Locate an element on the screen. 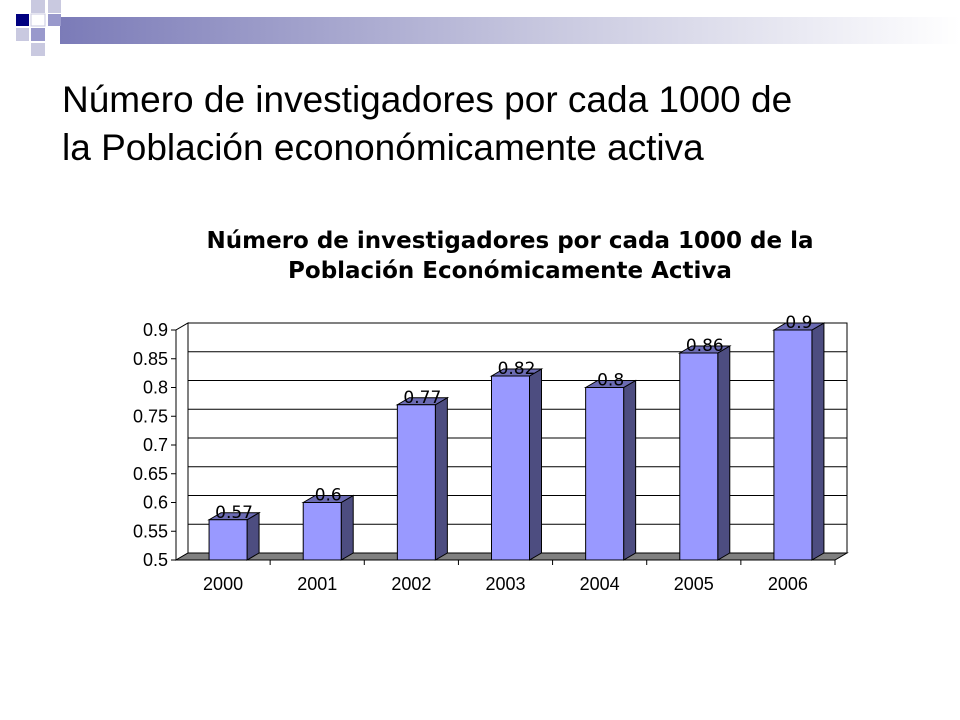 This screenshot has width=960, height=720. plot-side-wall is located at coordinates (182, 441).